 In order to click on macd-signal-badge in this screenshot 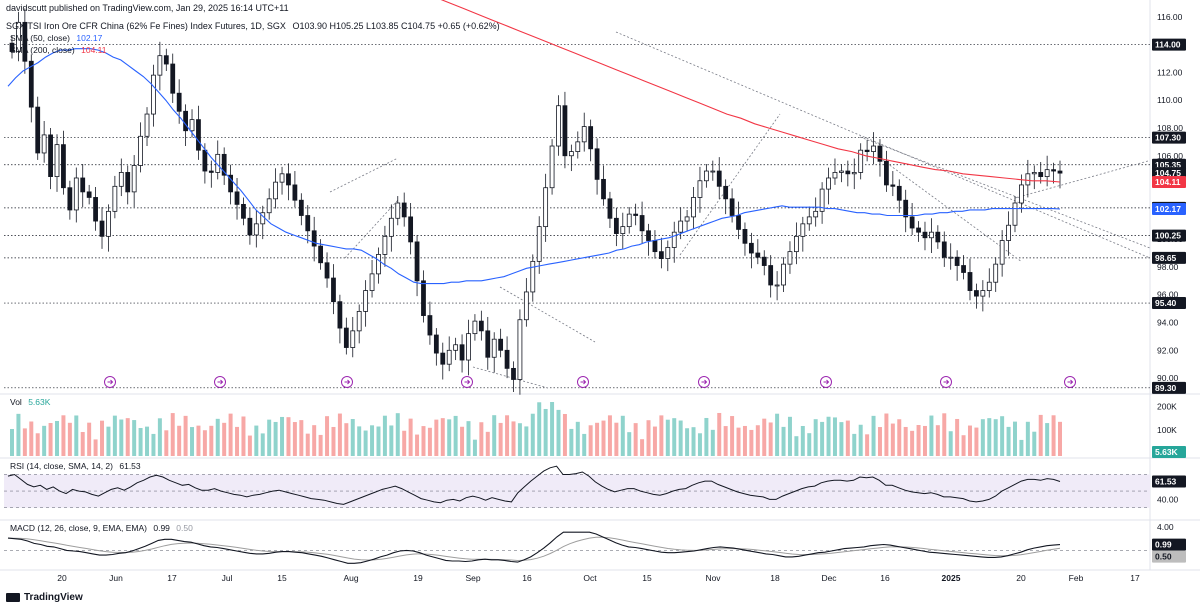, I will do `click(1169, 556)`.